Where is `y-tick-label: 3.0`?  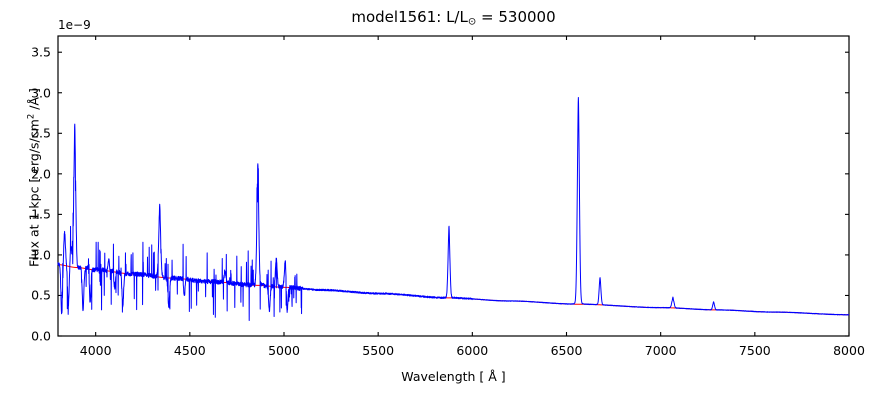 y-tick-label: 3.0 is located at coordinates (41, 93).